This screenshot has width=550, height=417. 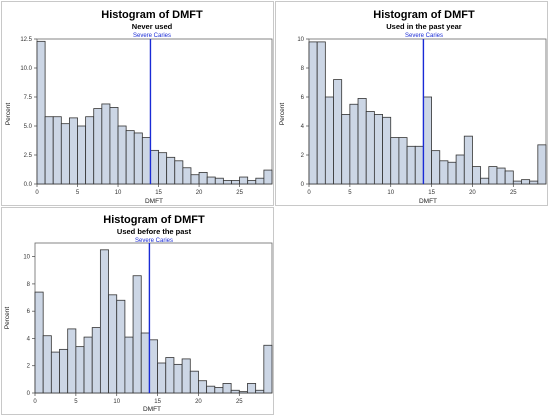 I want to click on chart-title: Histogram of DMFT, so click(x=152, y=15).